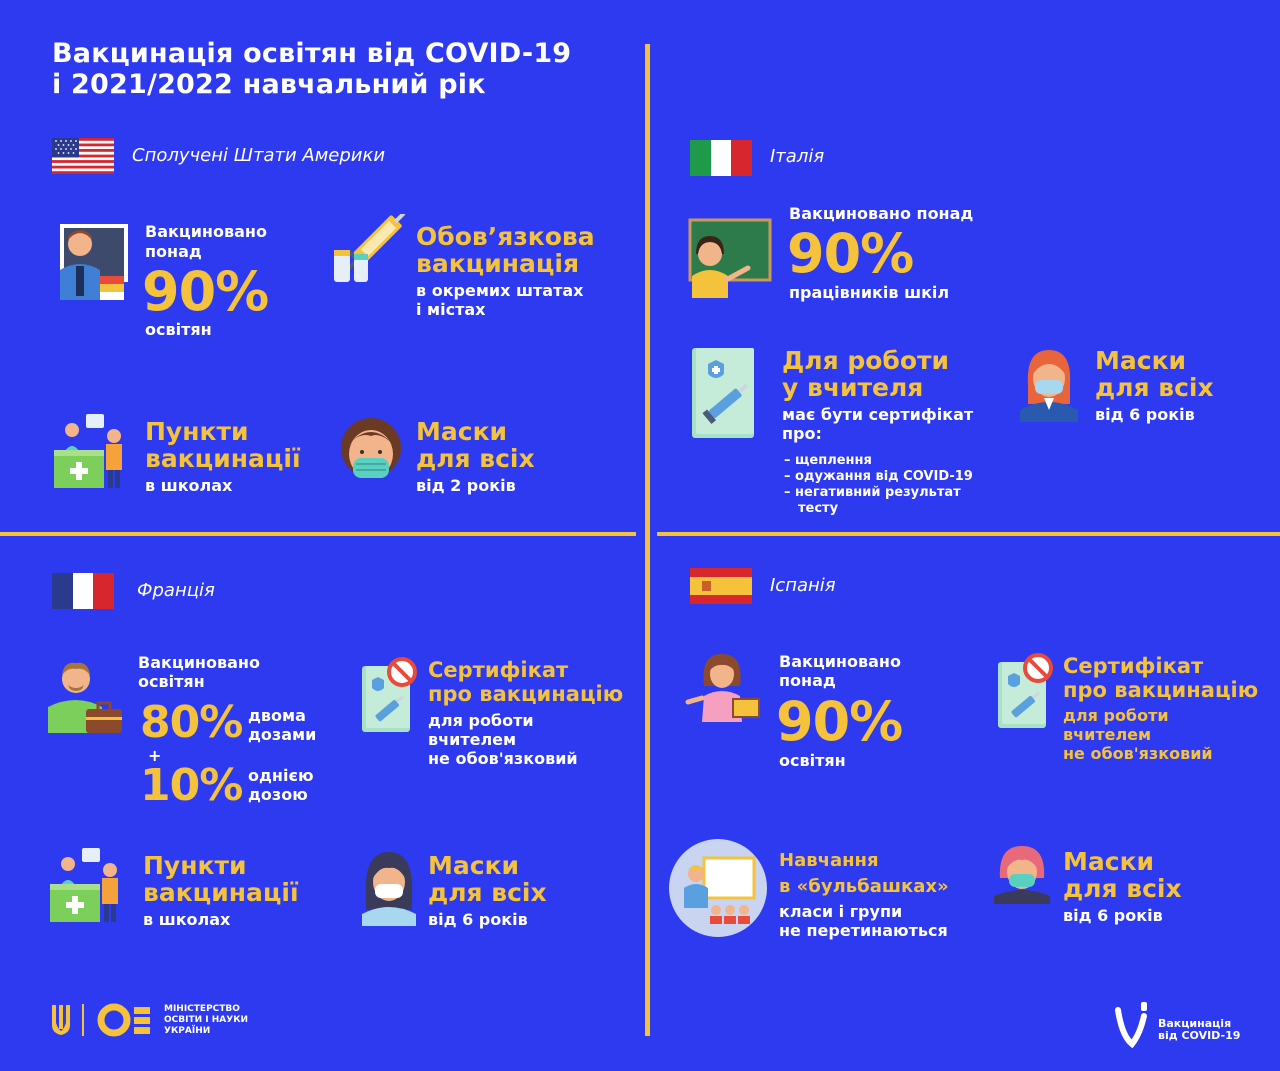 The height and width of the screenshot is (1071, 1280). What do you see at coordinates (1141, 360) in the screenshot?
I see `italy-masks-title1: Маски` at bounding box center [1141, 360].